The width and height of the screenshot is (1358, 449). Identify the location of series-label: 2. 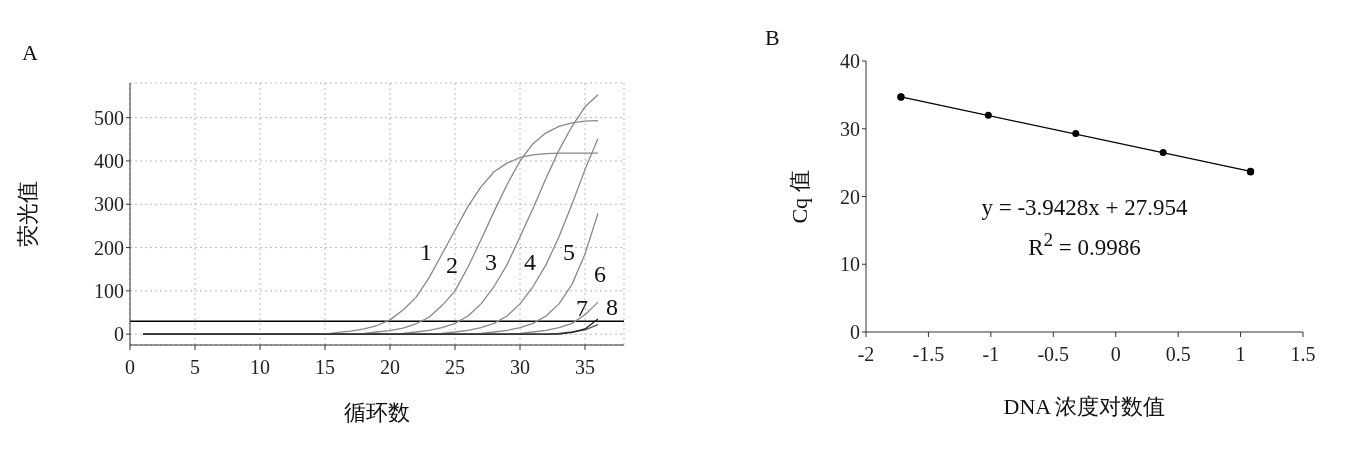
(452, 264).